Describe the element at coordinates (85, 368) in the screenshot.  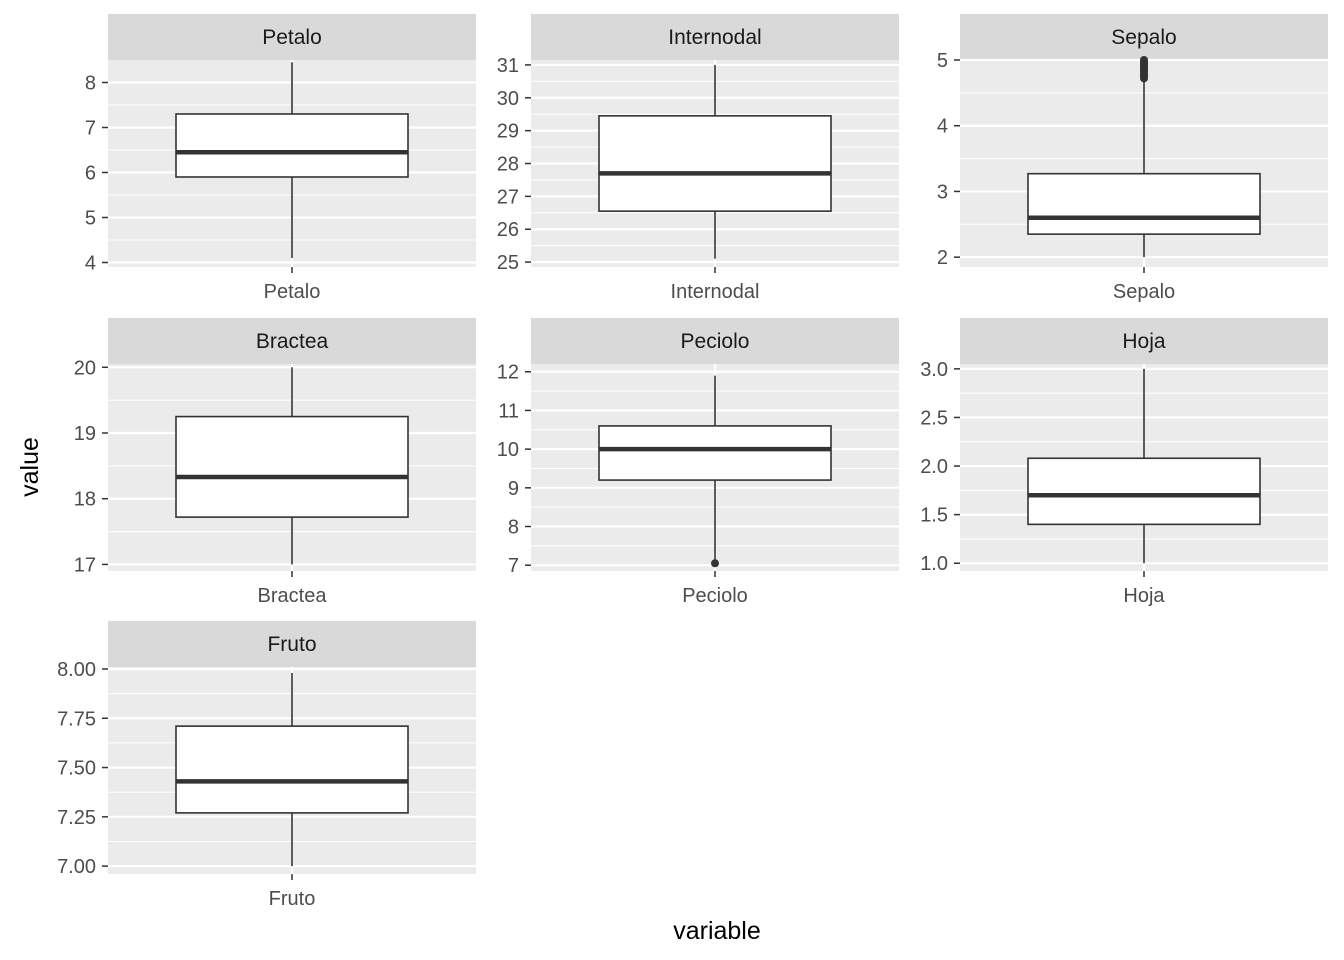
I see `y-tick-label: 20` at that location.